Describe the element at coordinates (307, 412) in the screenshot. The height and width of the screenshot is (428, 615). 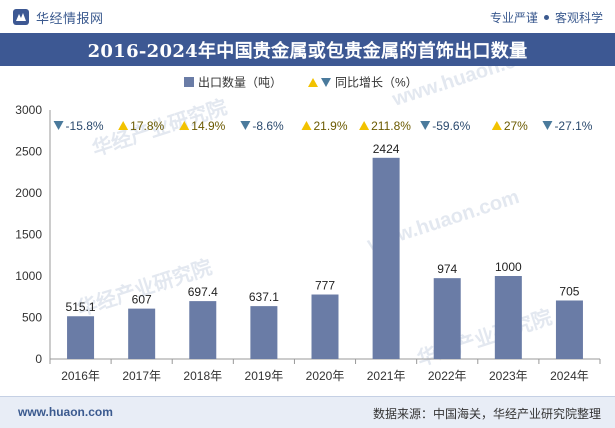
I see `footer: www.huaon.com 数据来源：中国海关，华经产业研究院整理` at that location.